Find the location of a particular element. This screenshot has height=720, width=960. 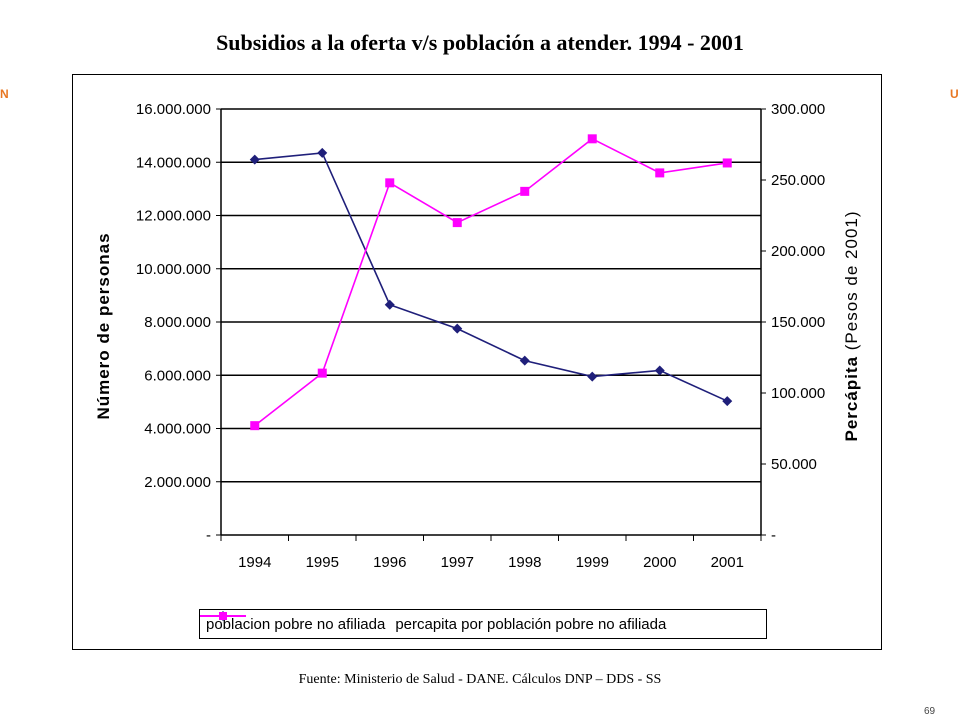

y-tick-label-right: 300.000 is located at coordinates (798, 109).